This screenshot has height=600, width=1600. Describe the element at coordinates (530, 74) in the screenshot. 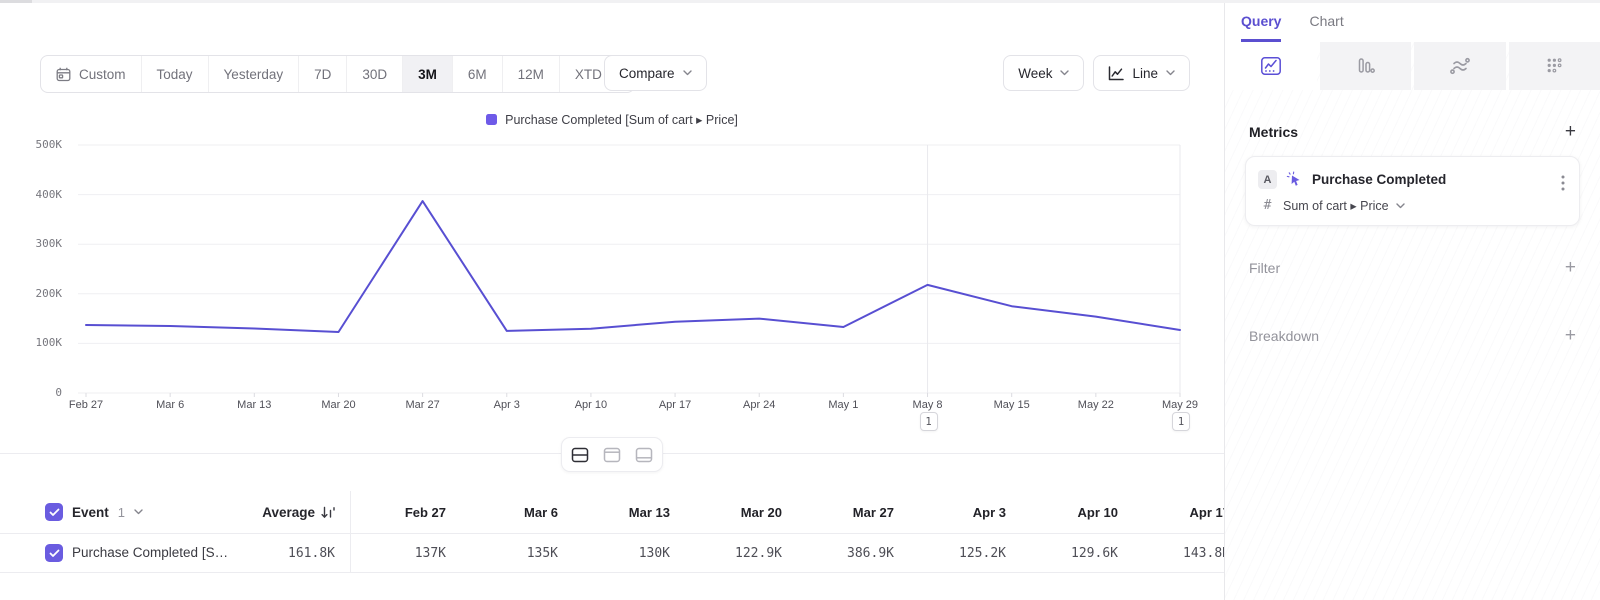

I see `range-12m: 12M` at that location.